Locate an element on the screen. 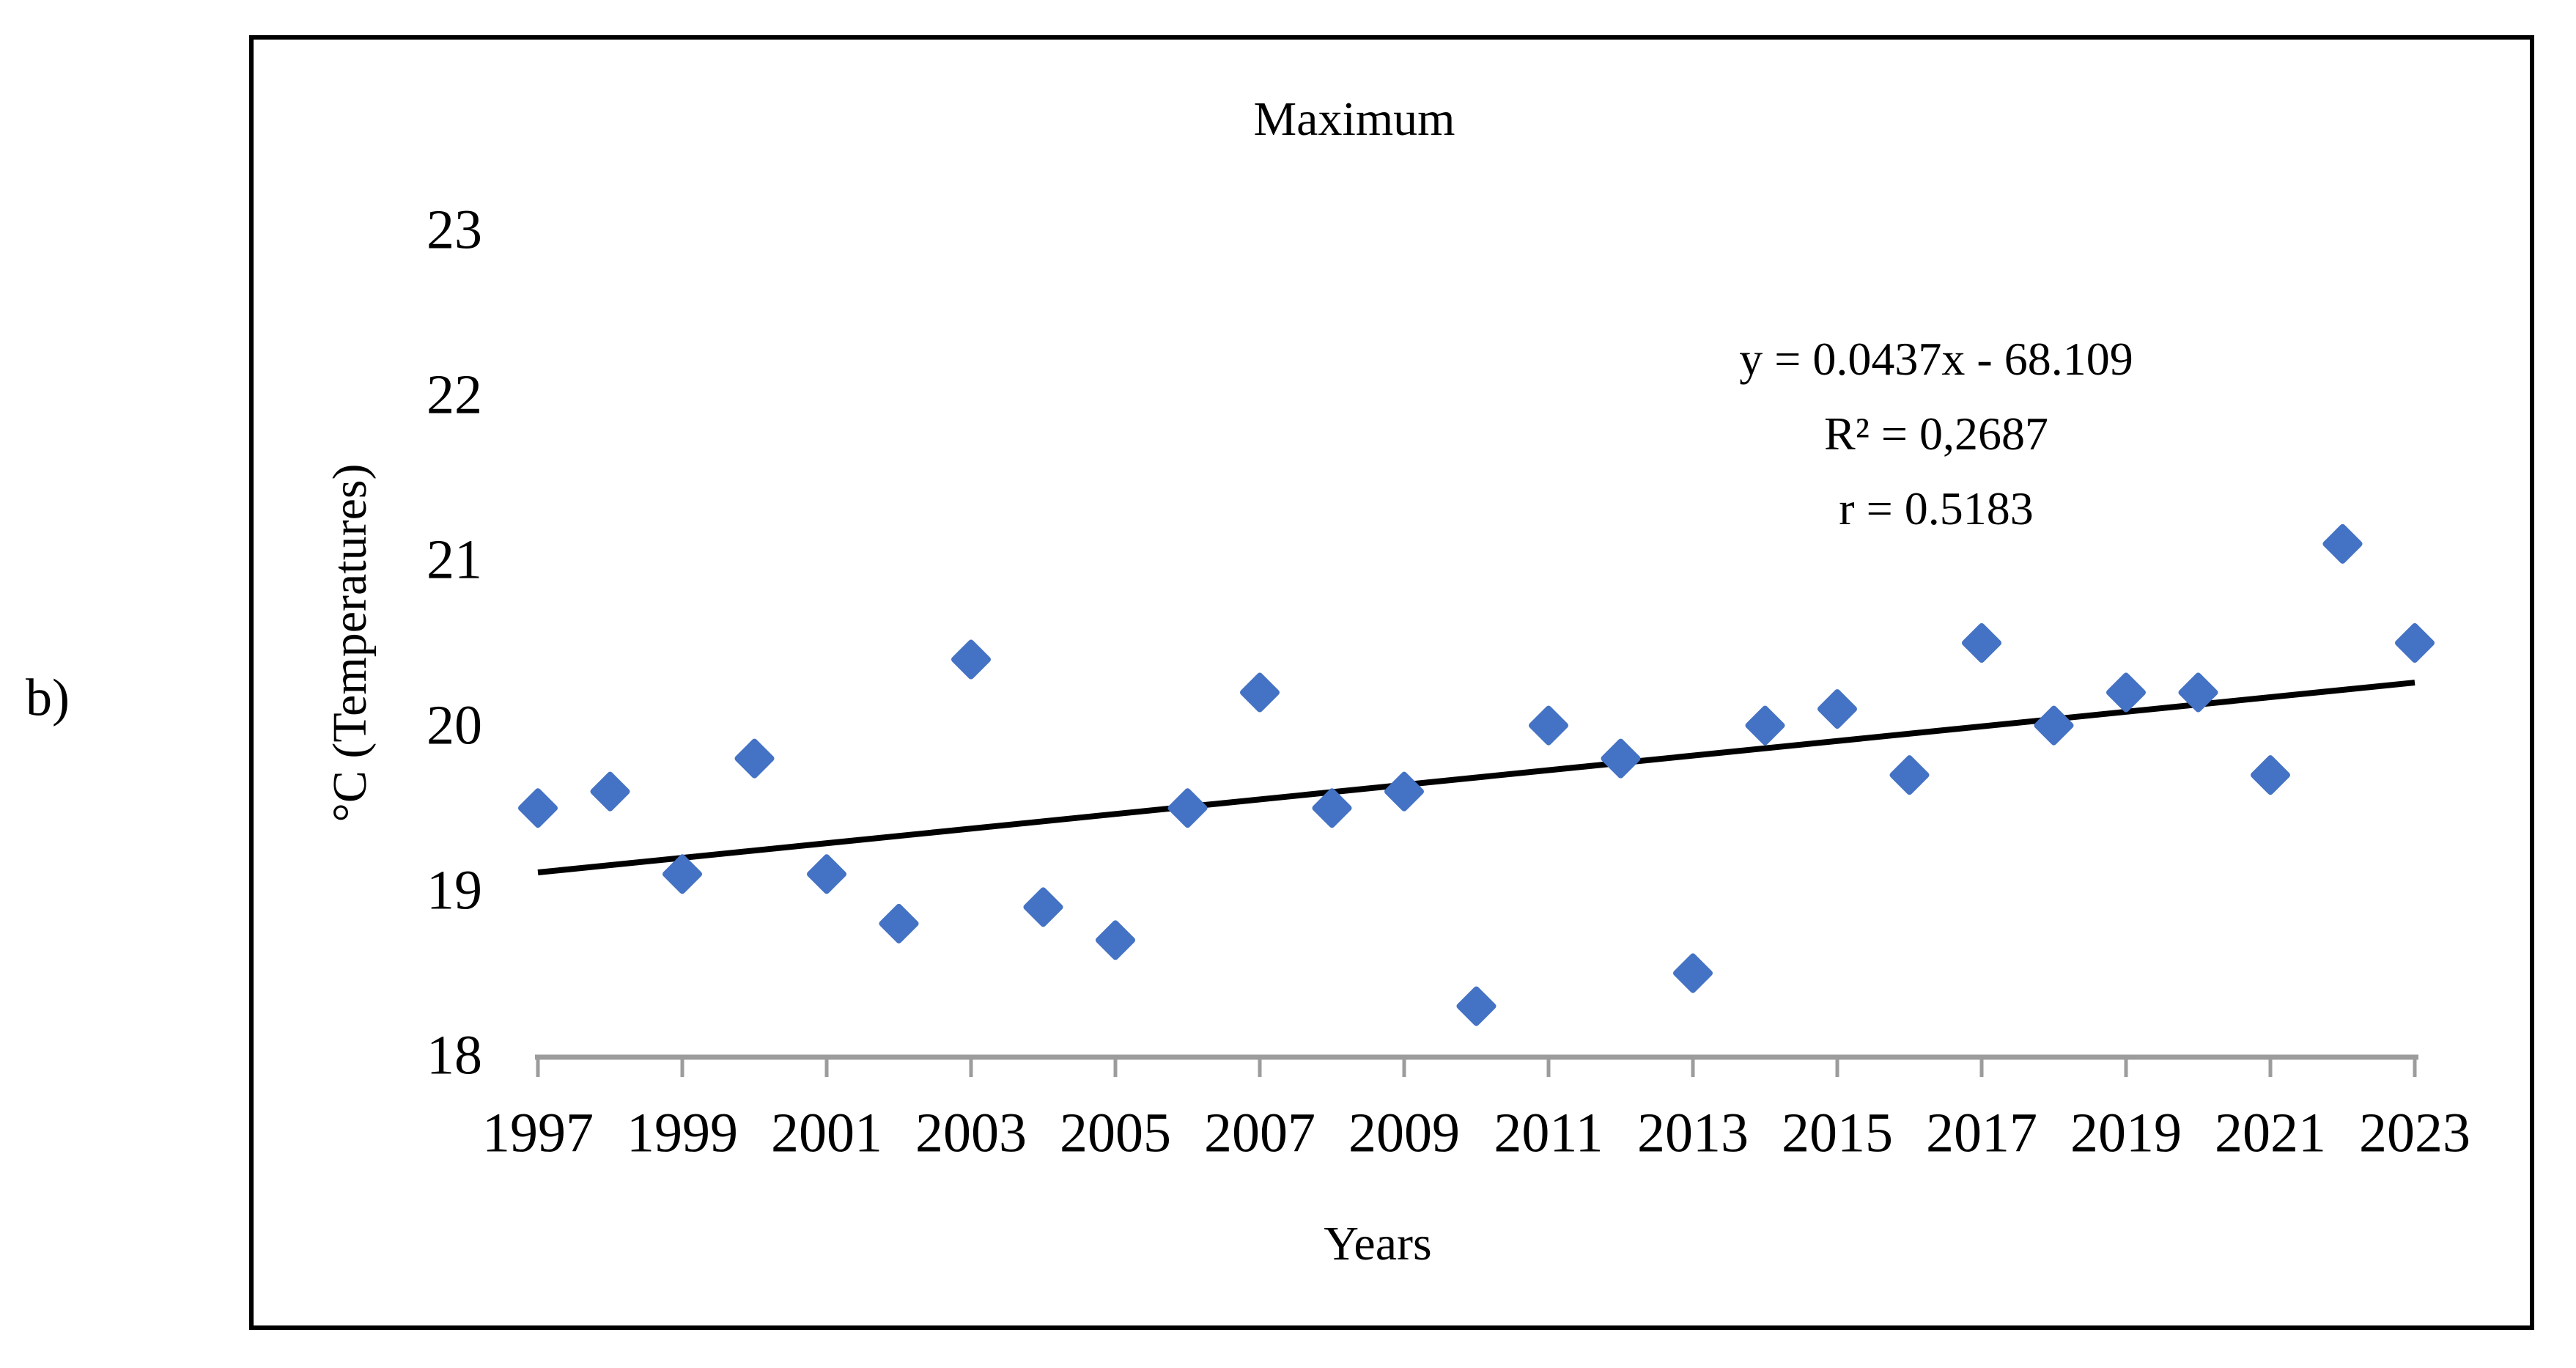 Image resolution: width=2576 pixels, height=1368 pixels. data-point-2015 is located at coordinates (1837, 709).